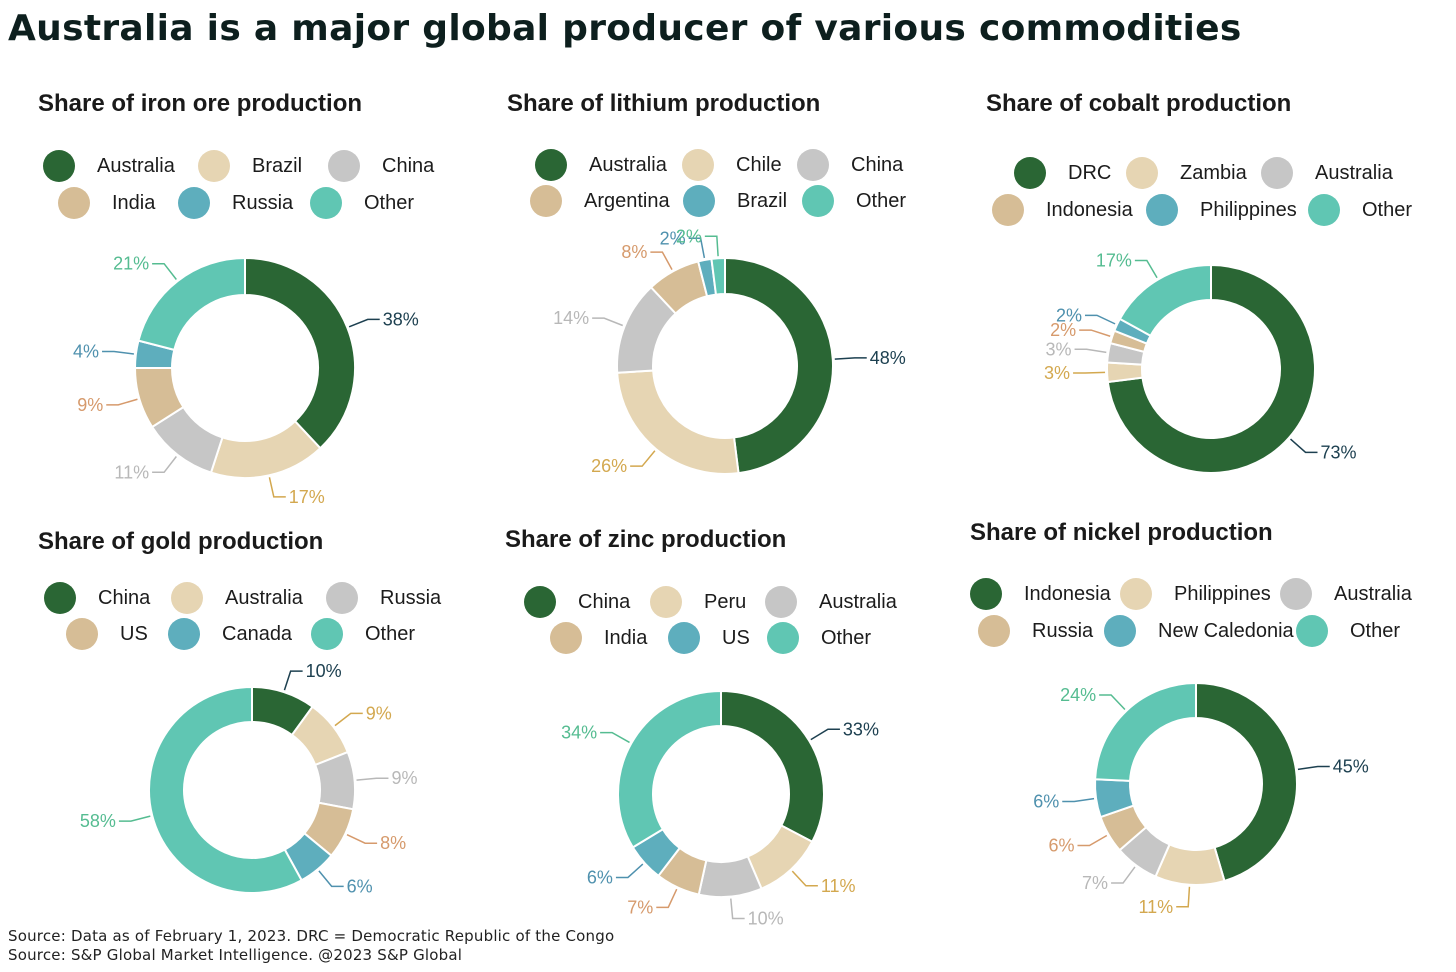 The width and height of the screenshot is (1456, 972). What do you see at coordinates (277, 165) in the screenshot?
I see `legend-label: Brazil` at bounding box center [277, 165].